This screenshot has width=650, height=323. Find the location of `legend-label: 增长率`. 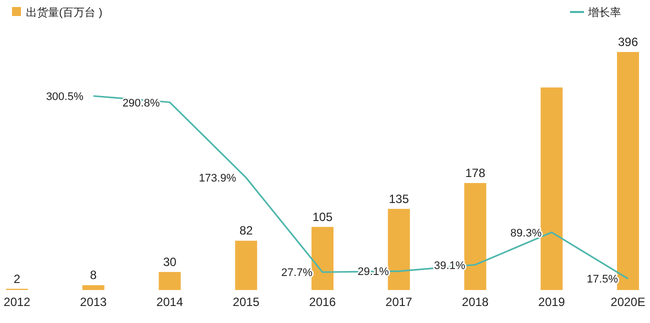

legend-label: 增长率 is located at coordinates (604, 12).